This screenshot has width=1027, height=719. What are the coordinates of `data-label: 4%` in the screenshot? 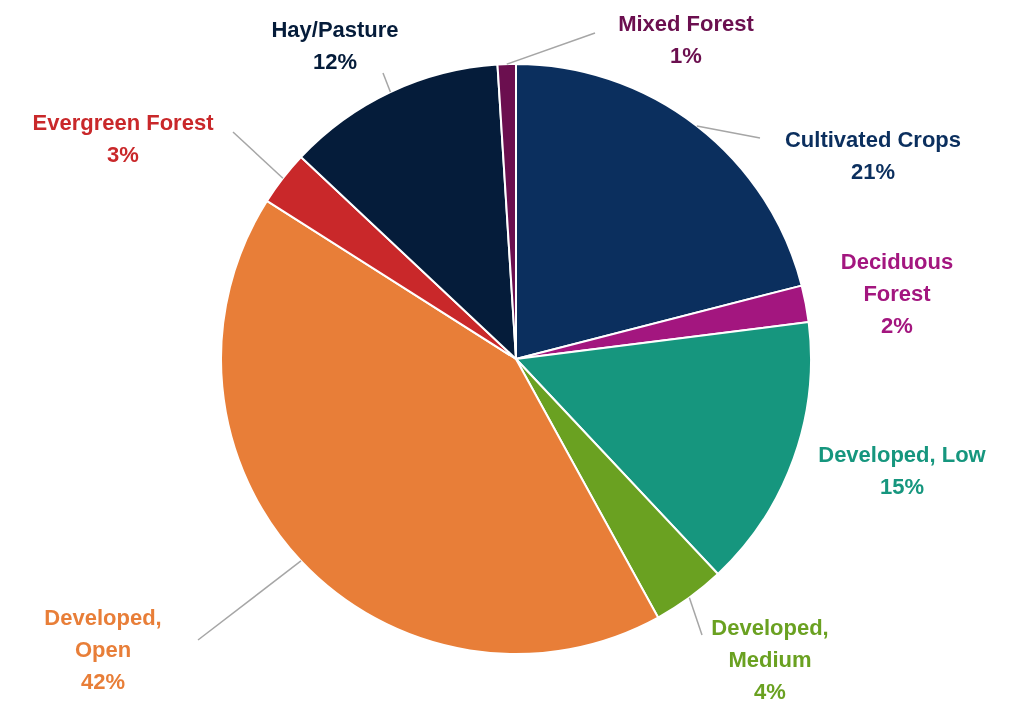 It's located at (770, 691).